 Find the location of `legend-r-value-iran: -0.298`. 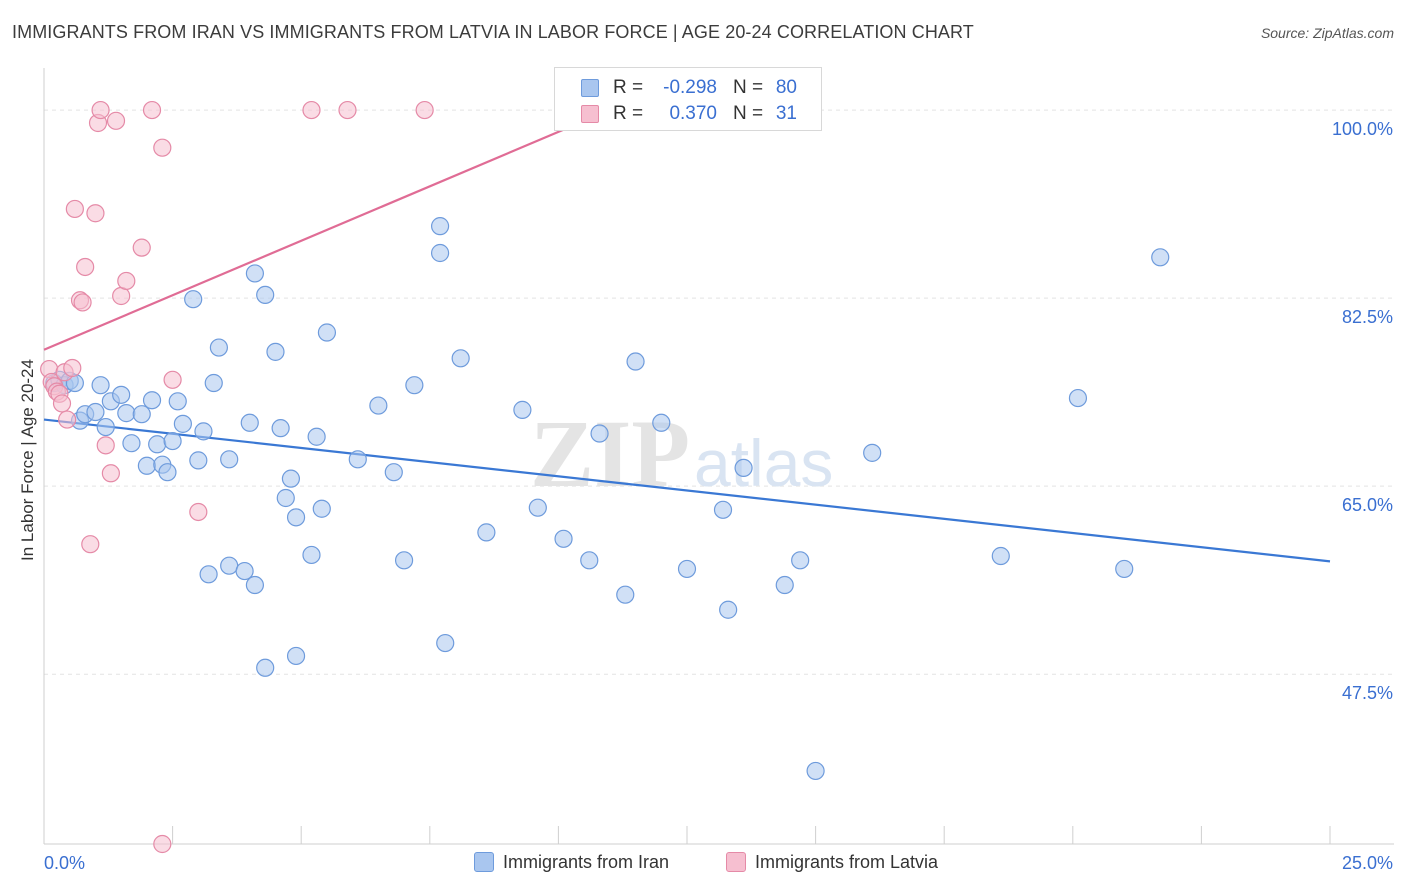

legend-r-value-iran: -0.298 is located at coordinates (690, 87).